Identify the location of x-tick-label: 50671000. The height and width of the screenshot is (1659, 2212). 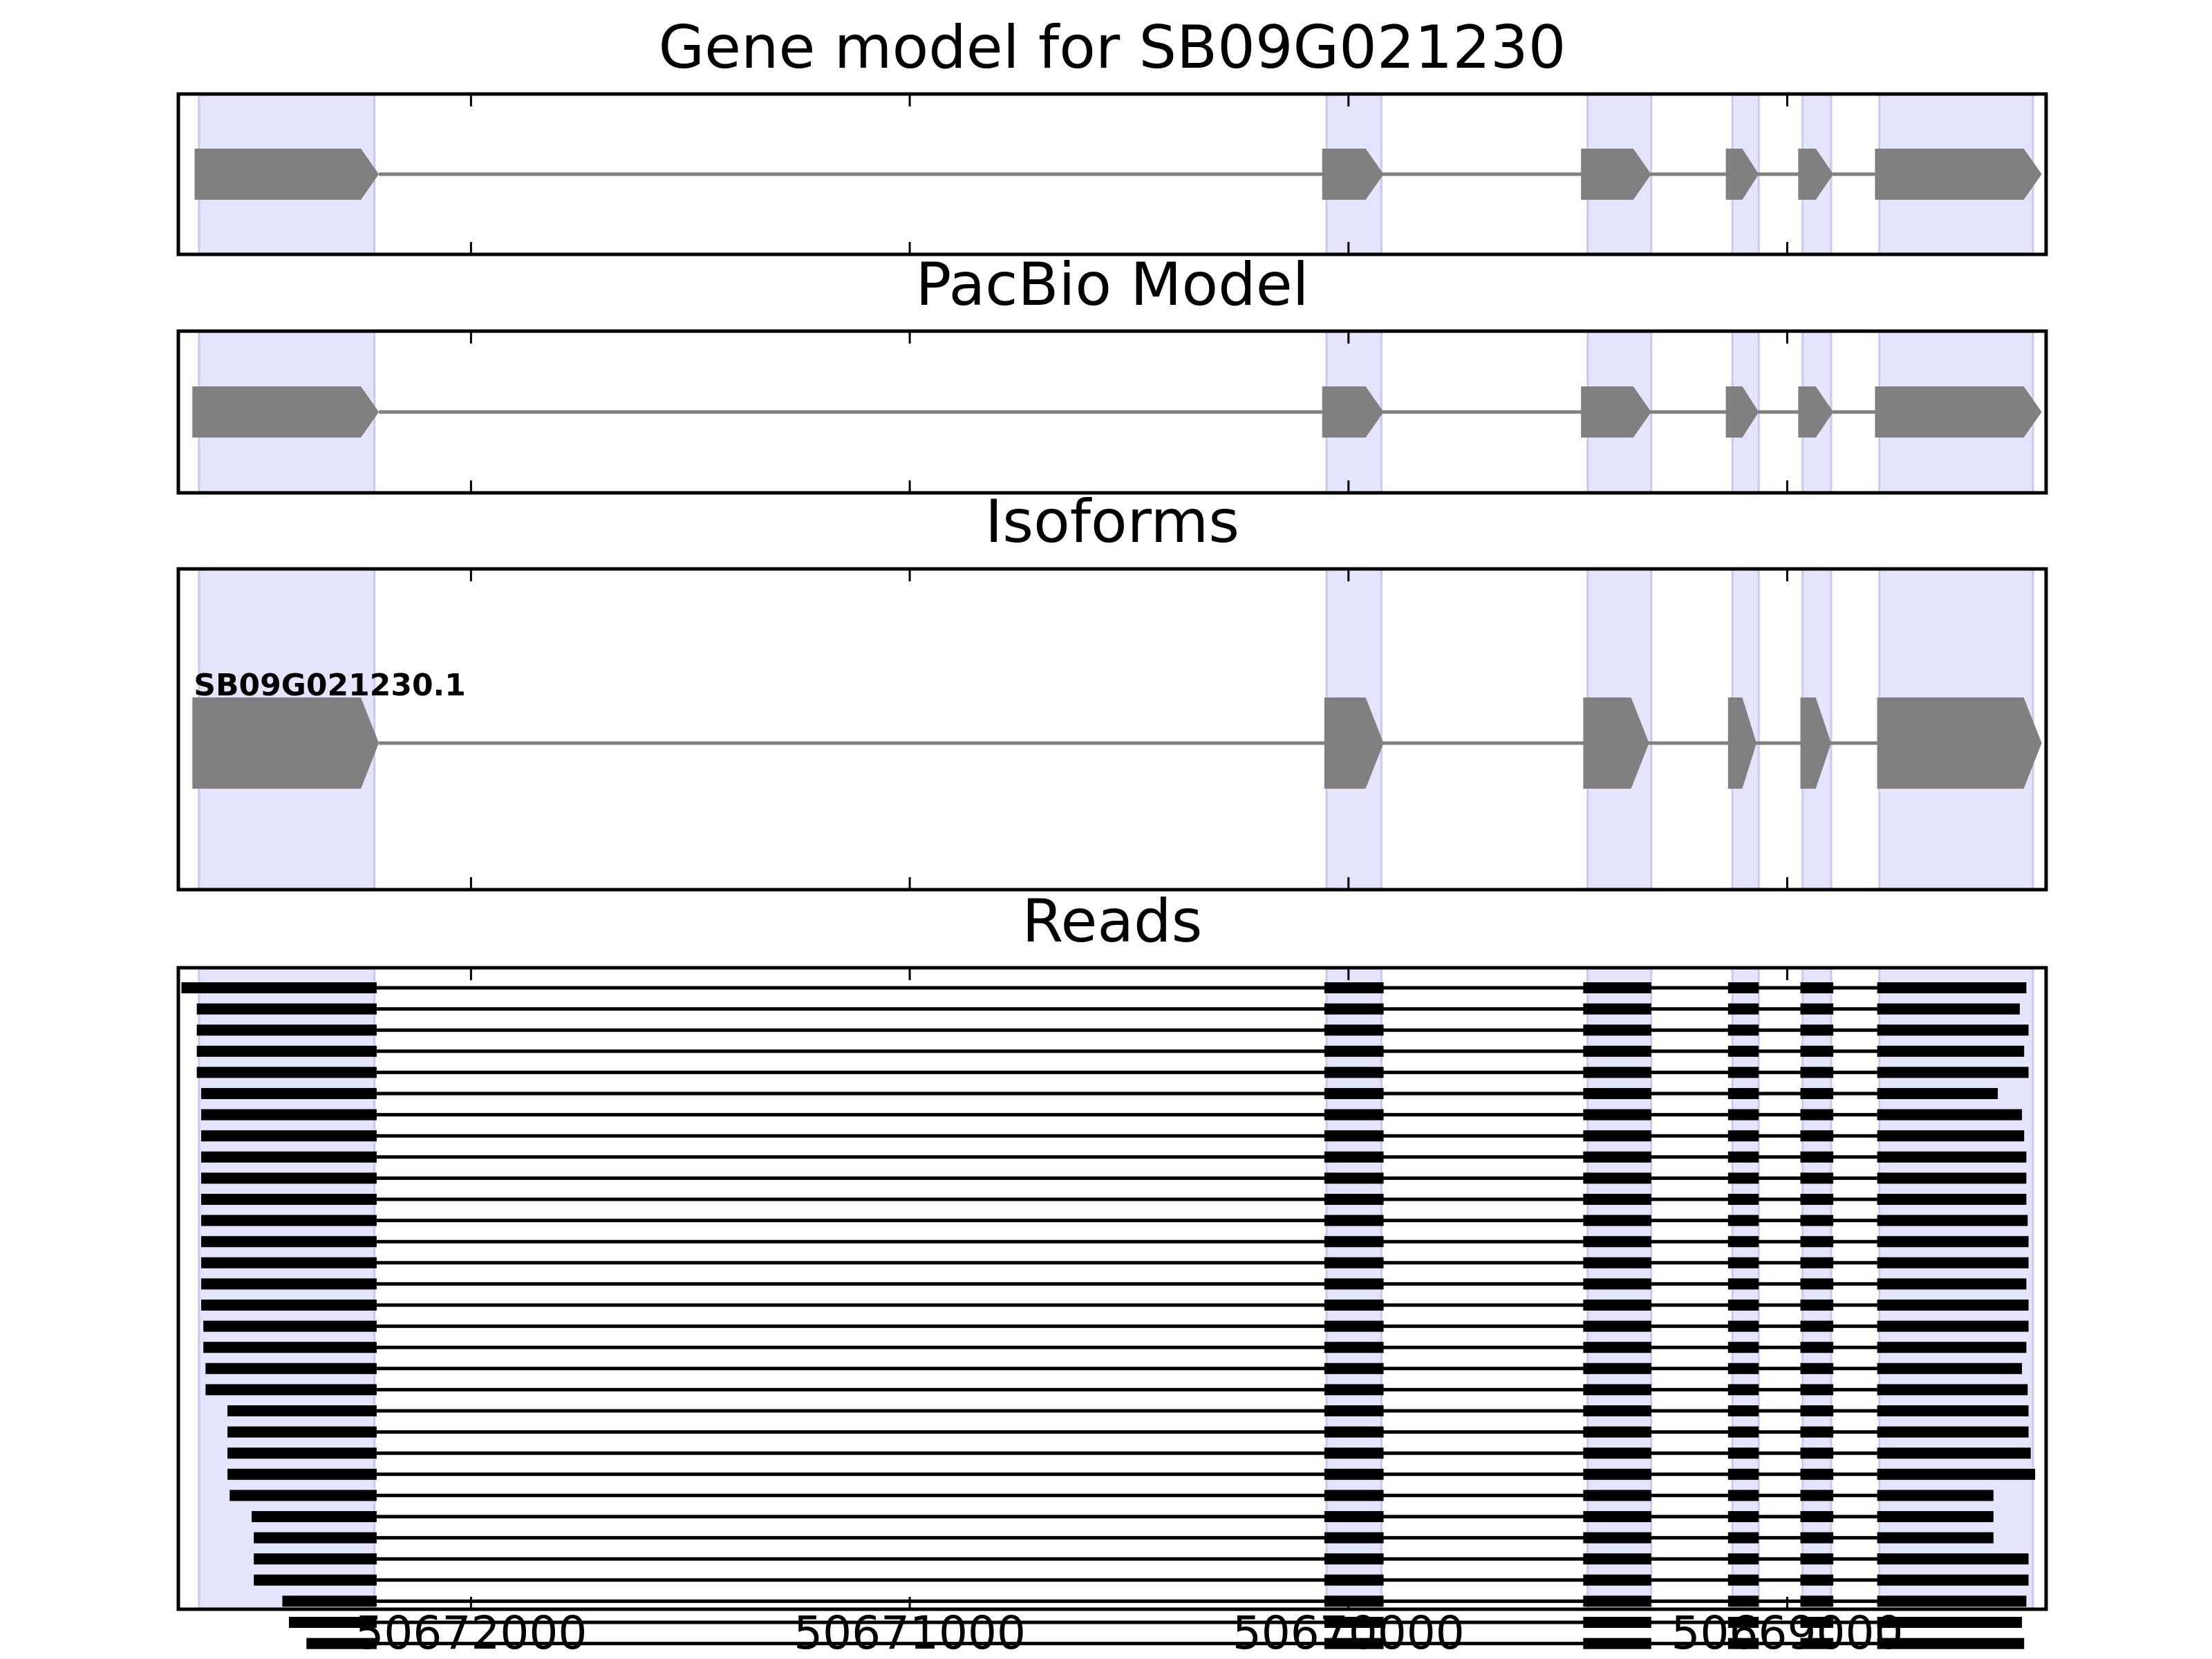
(910, 1633).